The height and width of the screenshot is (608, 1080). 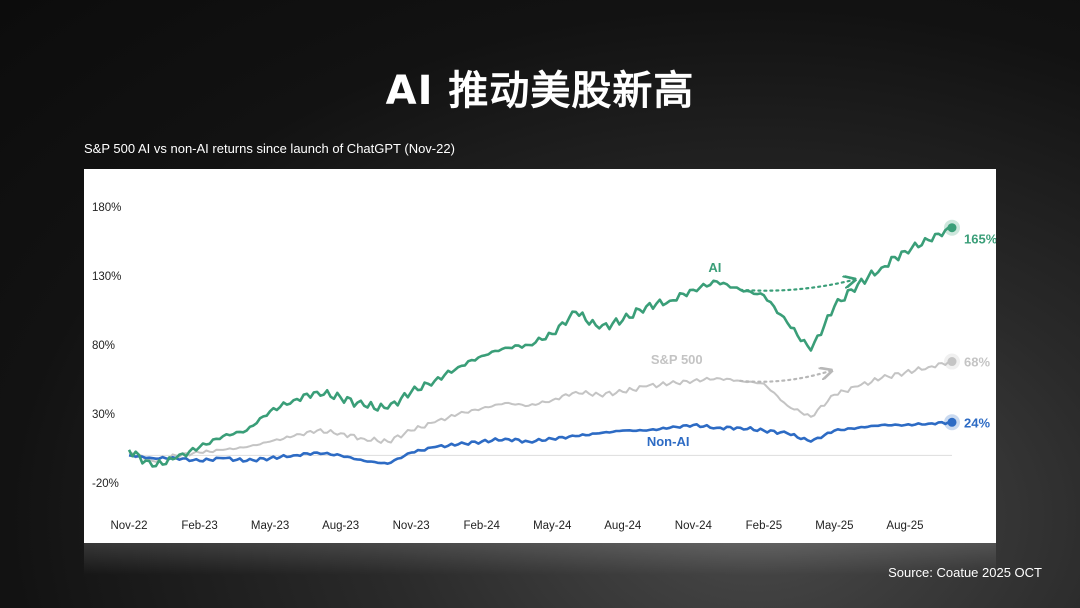 I want to click on y-tick-label: 30%, so click(x=103, y=415).